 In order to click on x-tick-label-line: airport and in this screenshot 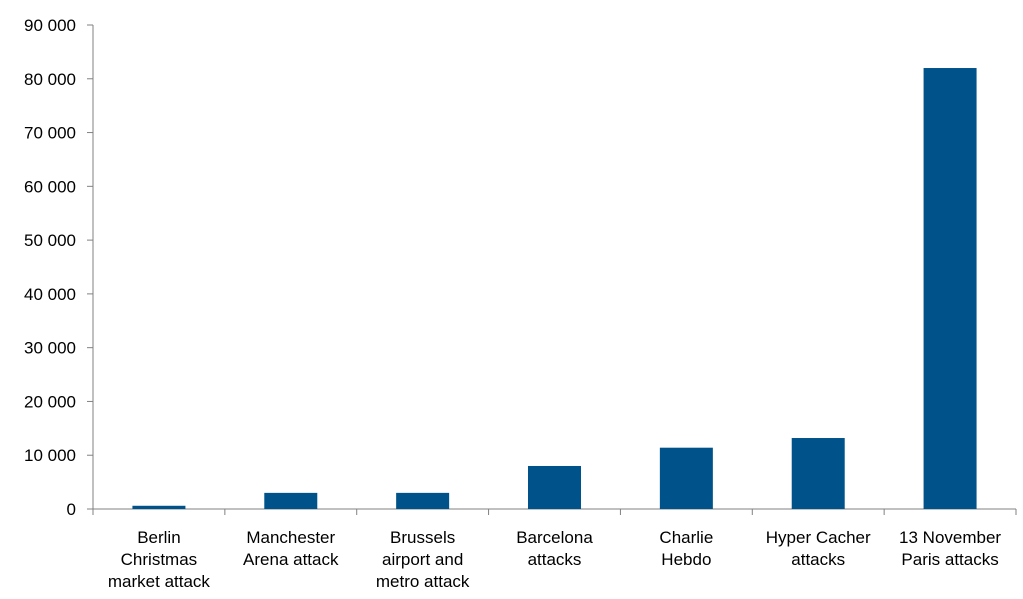, I will do `click(422, 559)`.